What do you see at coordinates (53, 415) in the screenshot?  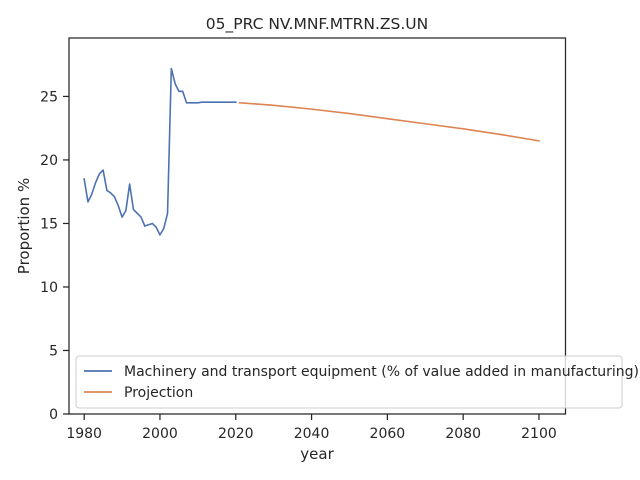 I see `y-tick-label-0: 0` at bounding box center [53, 415].